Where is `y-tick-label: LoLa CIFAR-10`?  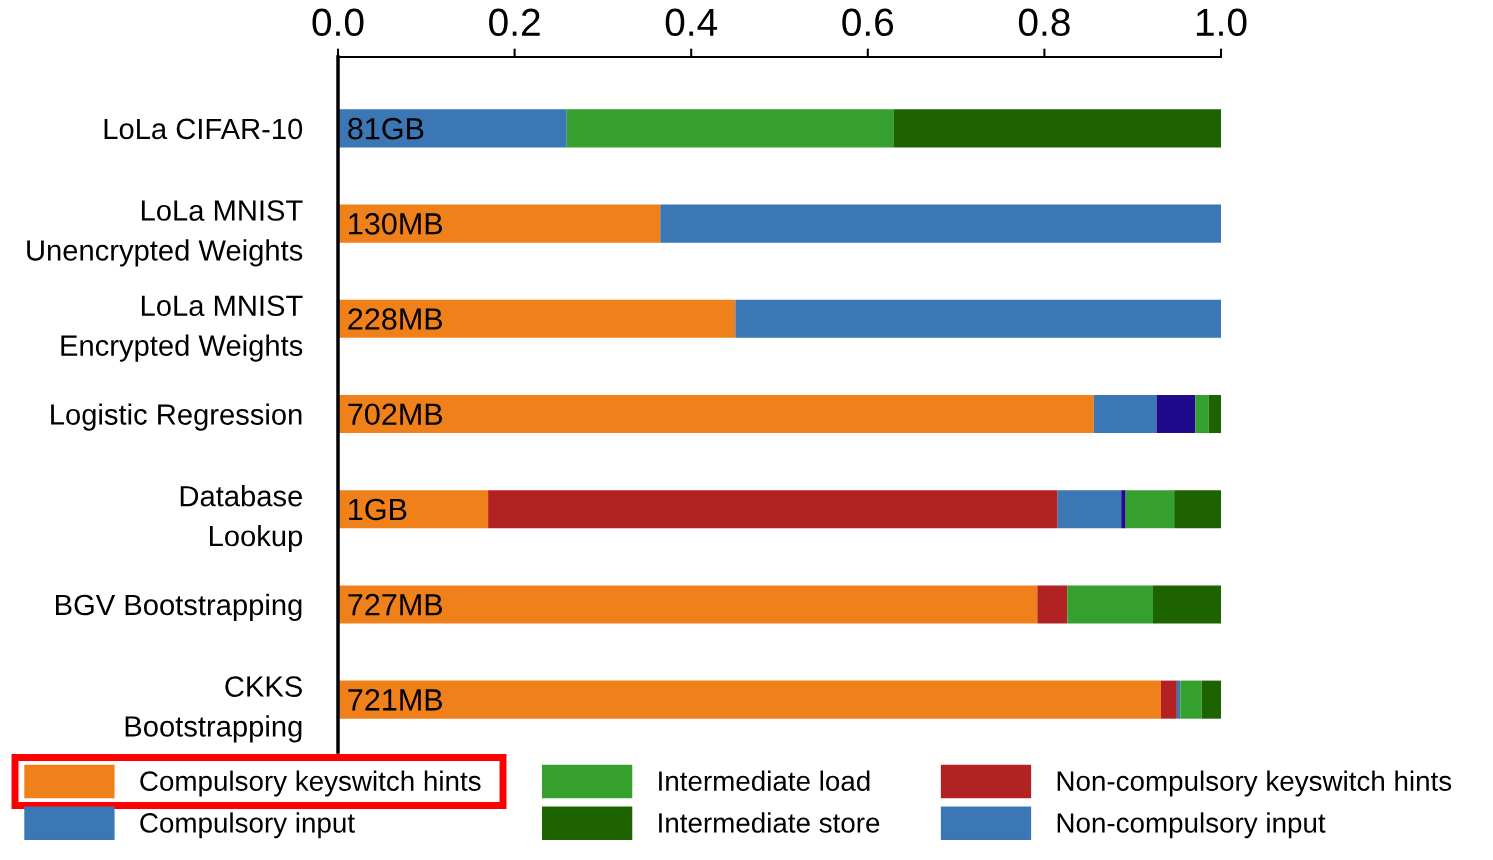
y-tick-label: LoLa CIFAR-10 is located at coordinates (203, 129).